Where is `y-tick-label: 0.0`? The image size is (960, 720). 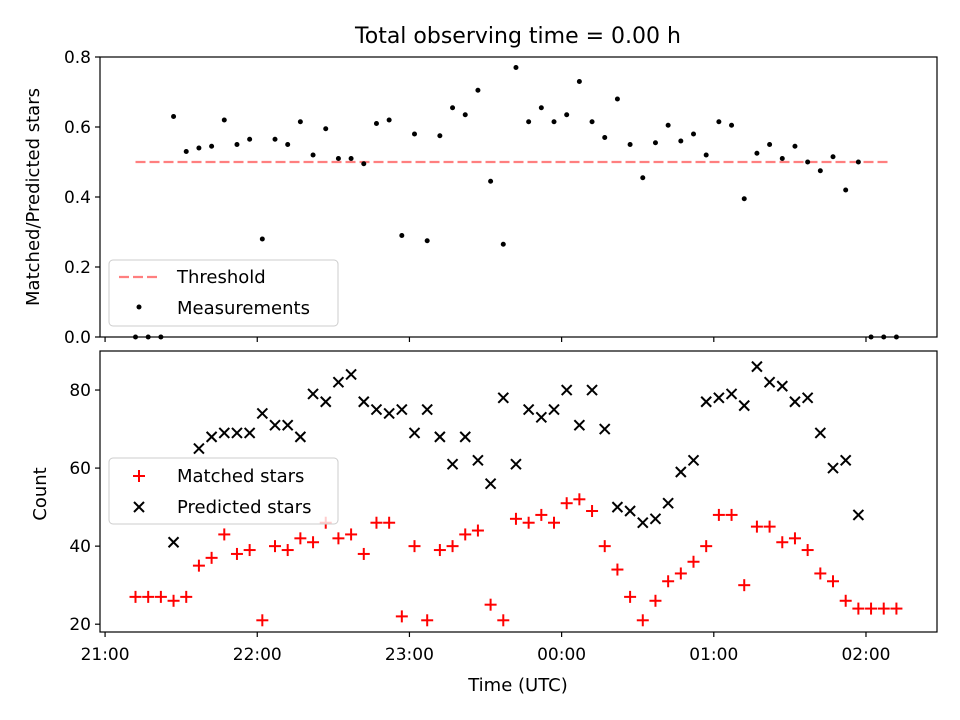
y-tick-label: 0.0 is located at coordinates (77, 338).